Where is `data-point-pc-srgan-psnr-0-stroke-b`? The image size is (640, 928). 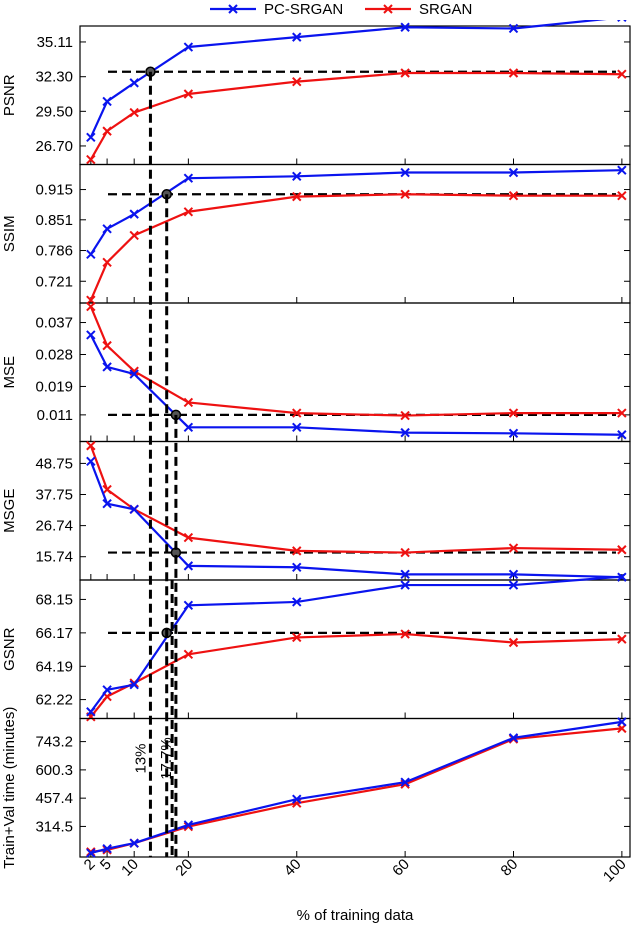
data-point-pc-srgan-psnr-0-stroke-b is located at coordinates (91, 137).